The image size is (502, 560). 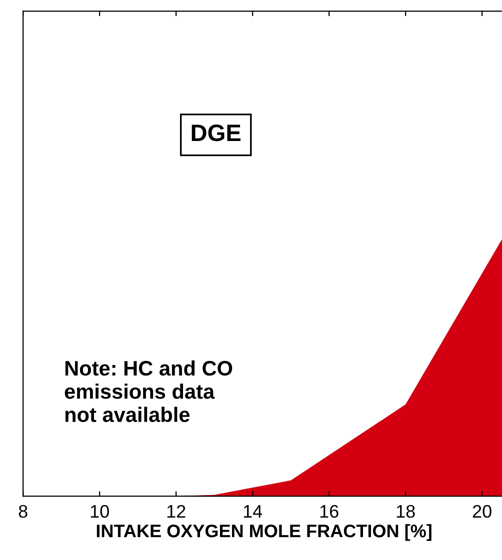 I want to click on x-tick-label: 16, so click(x=329, y=511).